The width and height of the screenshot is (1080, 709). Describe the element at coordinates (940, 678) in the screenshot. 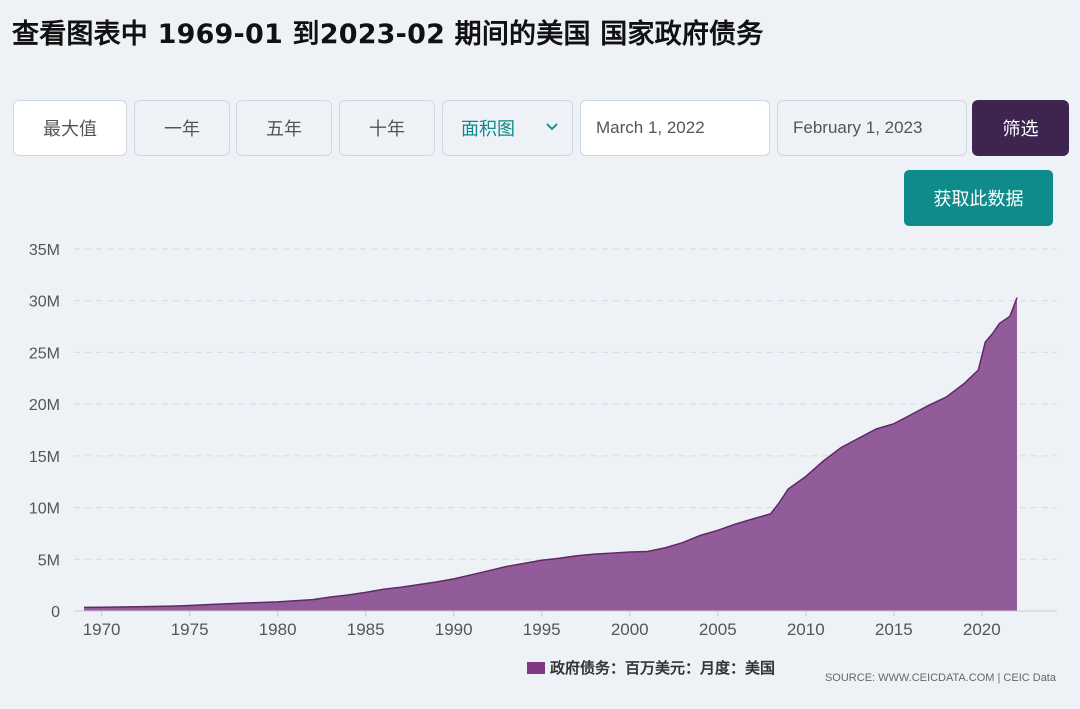

I see `source-credit: SOURCE: WWW.CEICDATA.COM | CEIC Data` at that location.